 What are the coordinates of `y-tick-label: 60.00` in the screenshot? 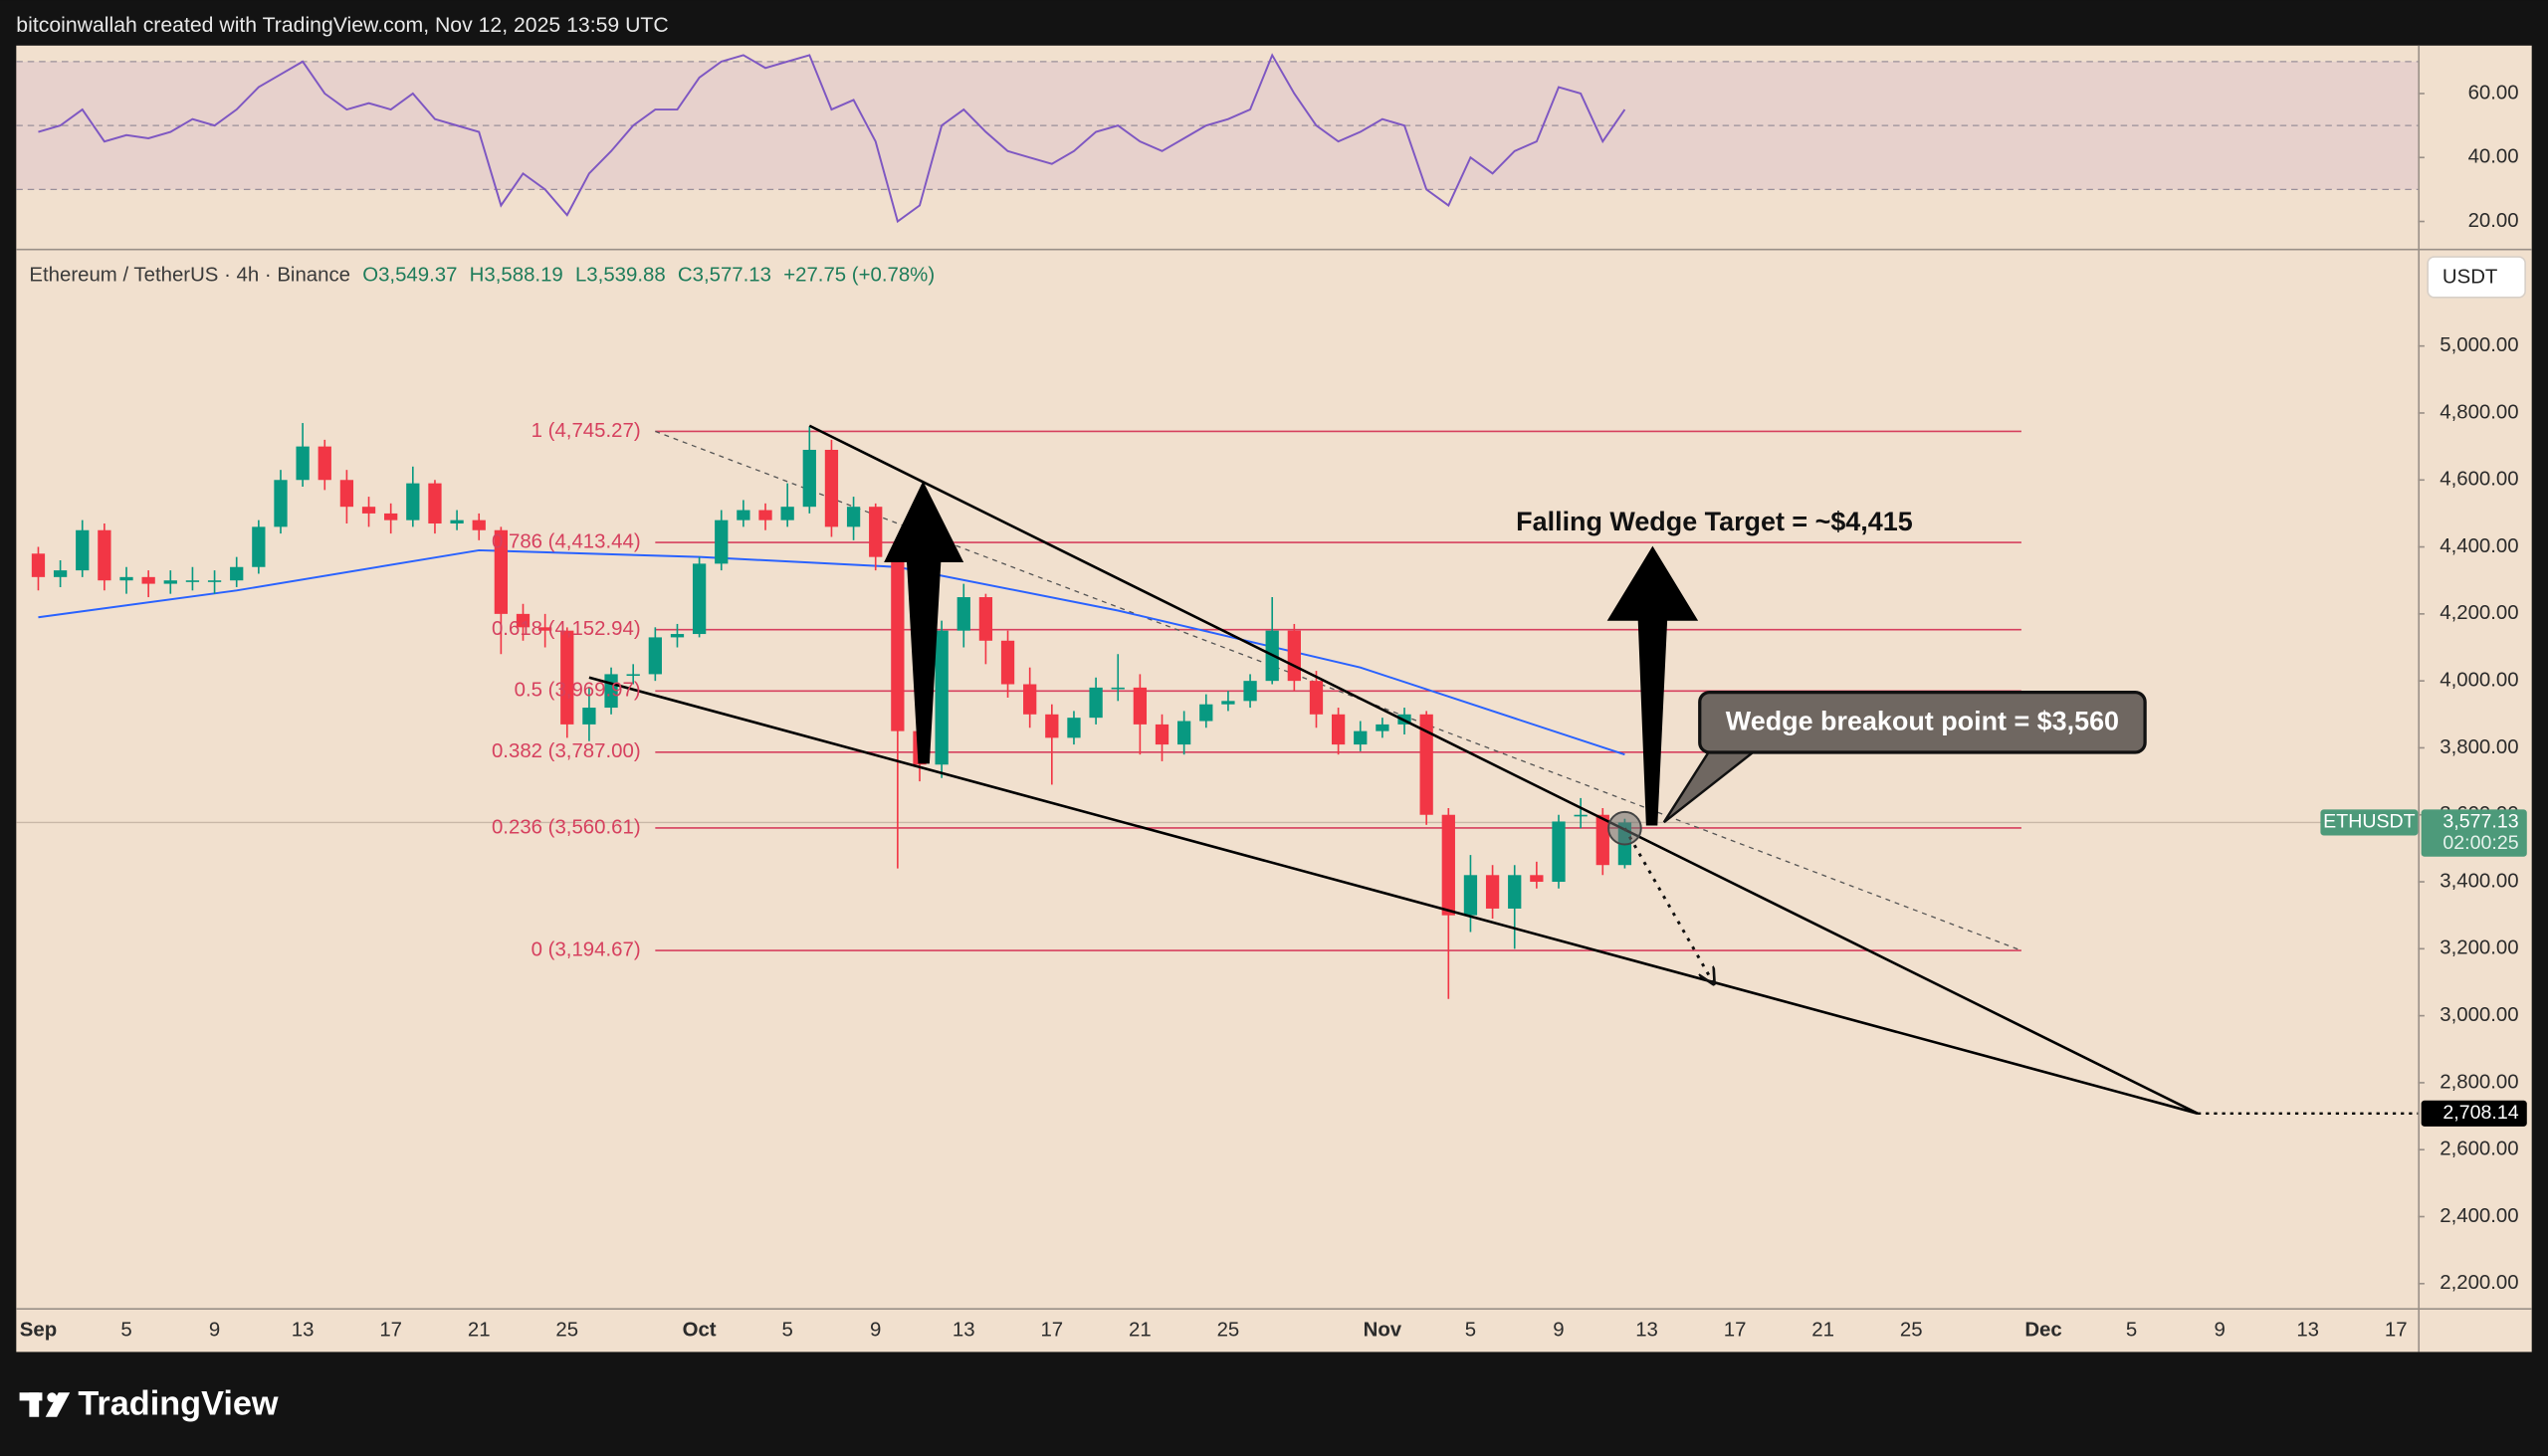 It's located at (2493, 93).